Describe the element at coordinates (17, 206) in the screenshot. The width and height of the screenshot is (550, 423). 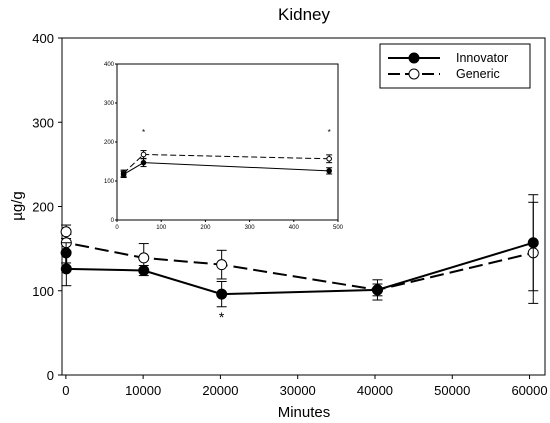
I see `y-axis-label: µg/g` at that location.